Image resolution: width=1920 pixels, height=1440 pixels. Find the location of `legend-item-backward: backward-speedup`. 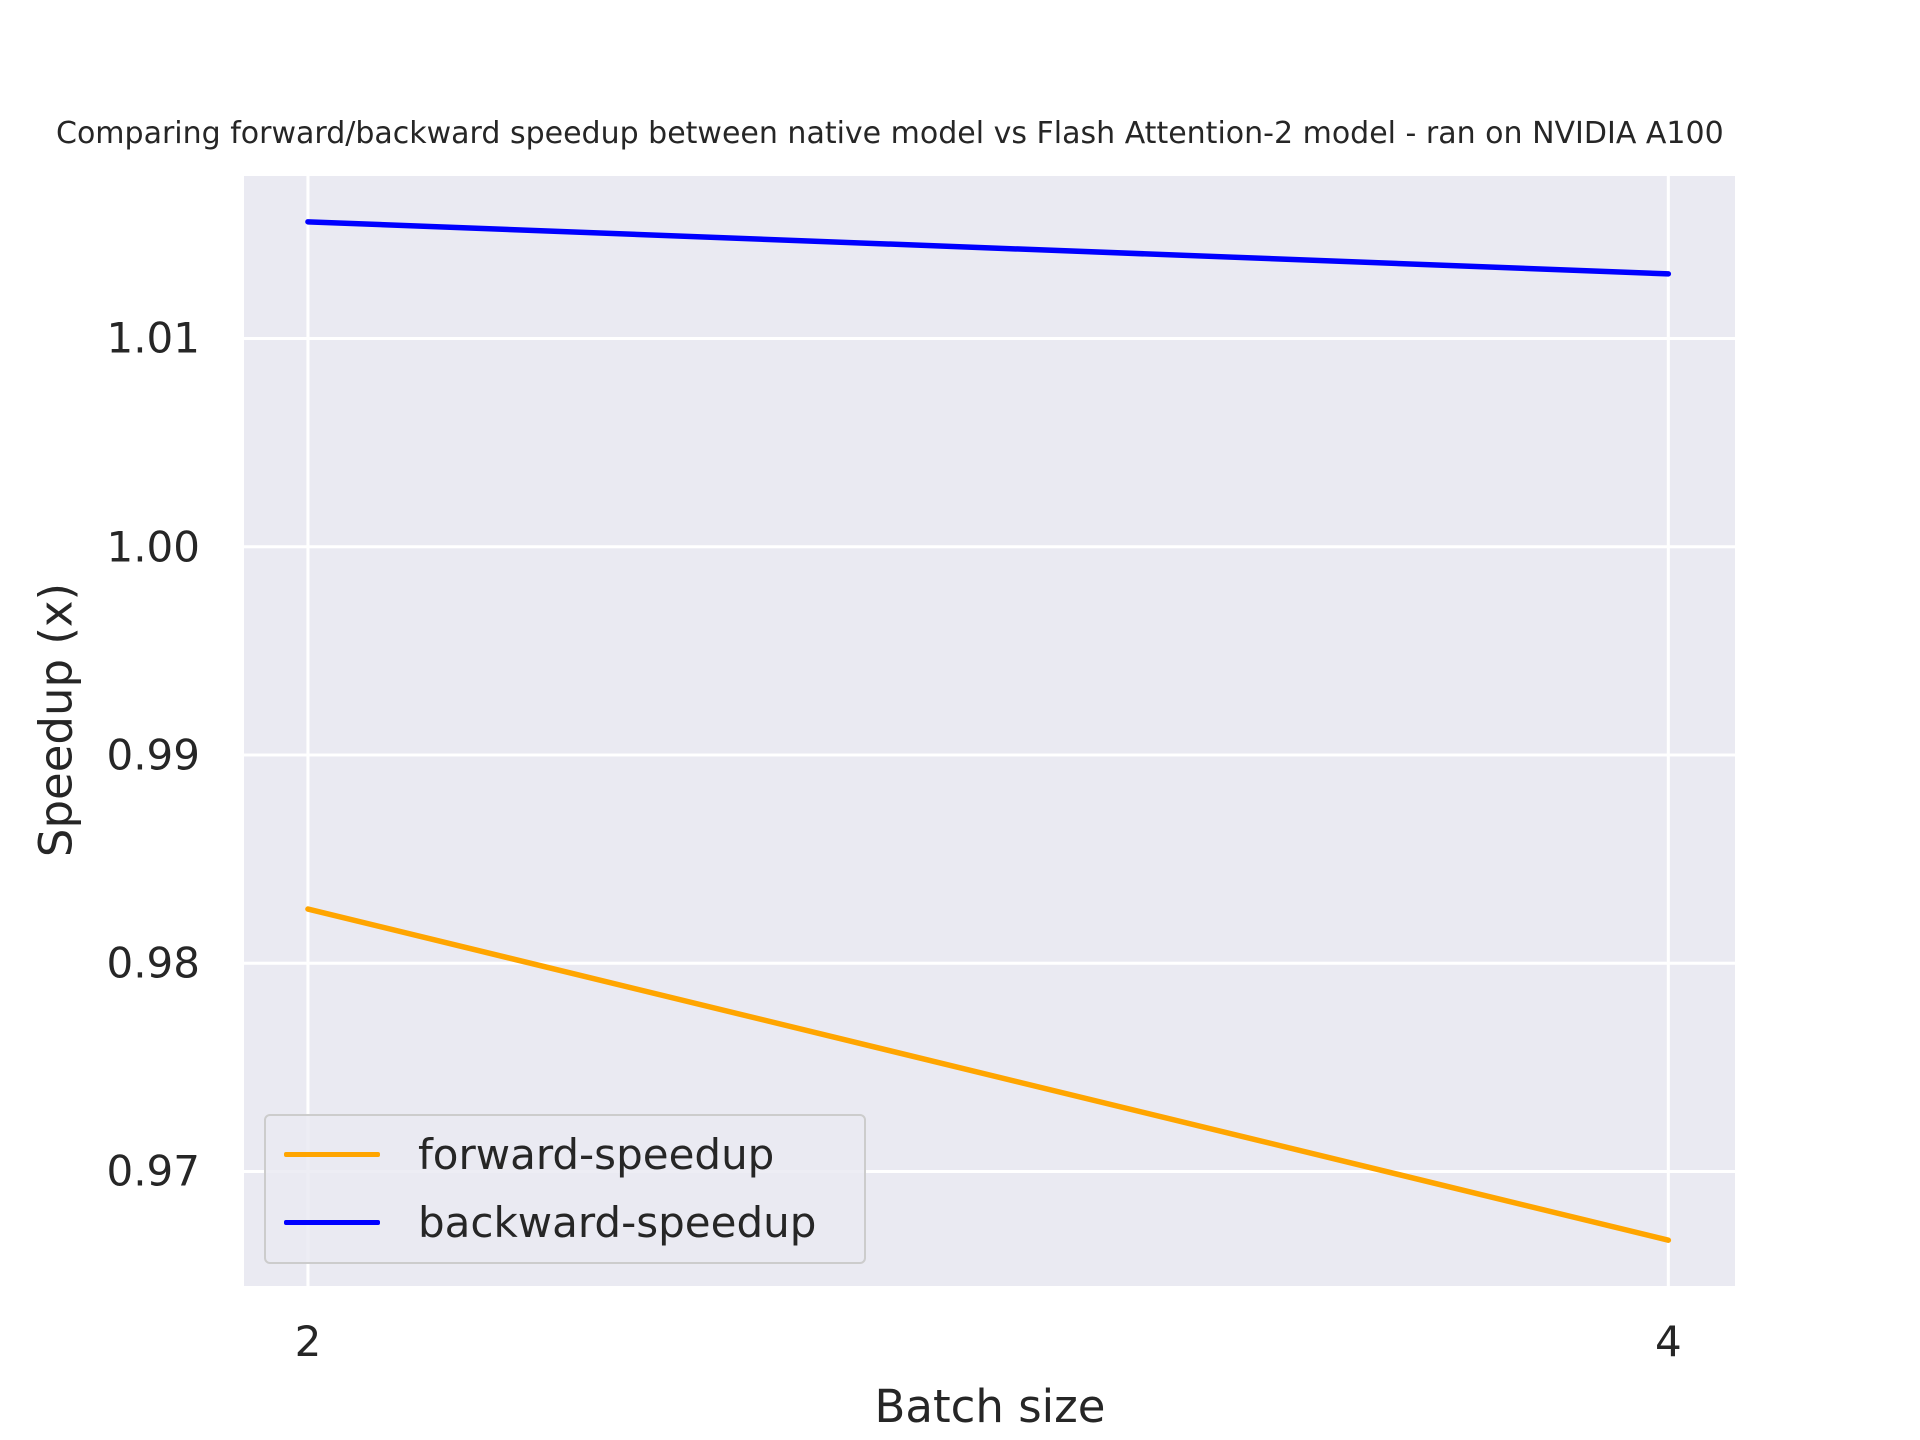

legend-item-backward: backward-speedup is located at coordinates (550, 1222).